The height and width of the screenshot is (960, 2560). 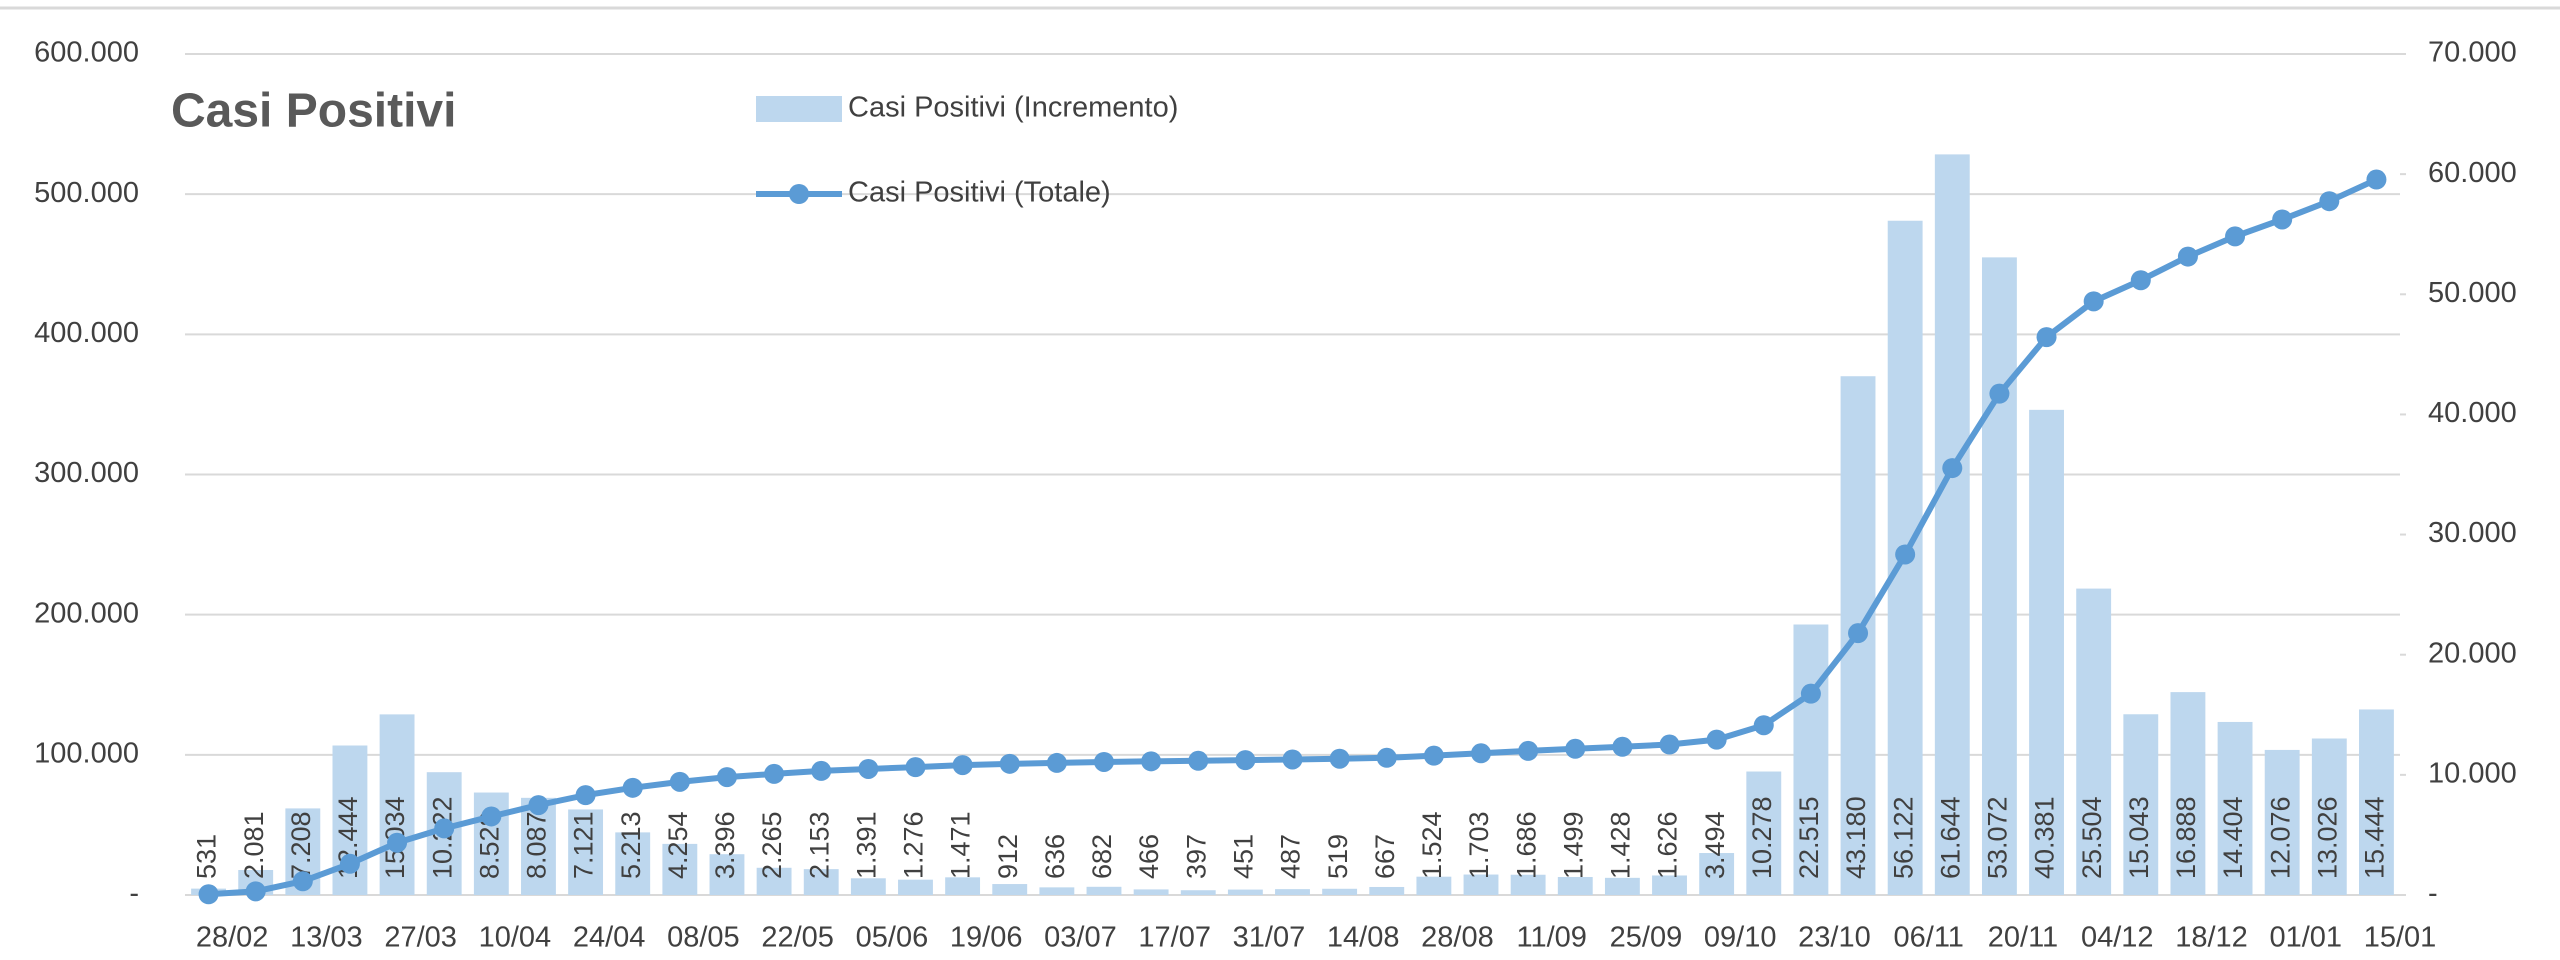 I want to click on y-tick-label: 300.000, so click(x=86, y=473).